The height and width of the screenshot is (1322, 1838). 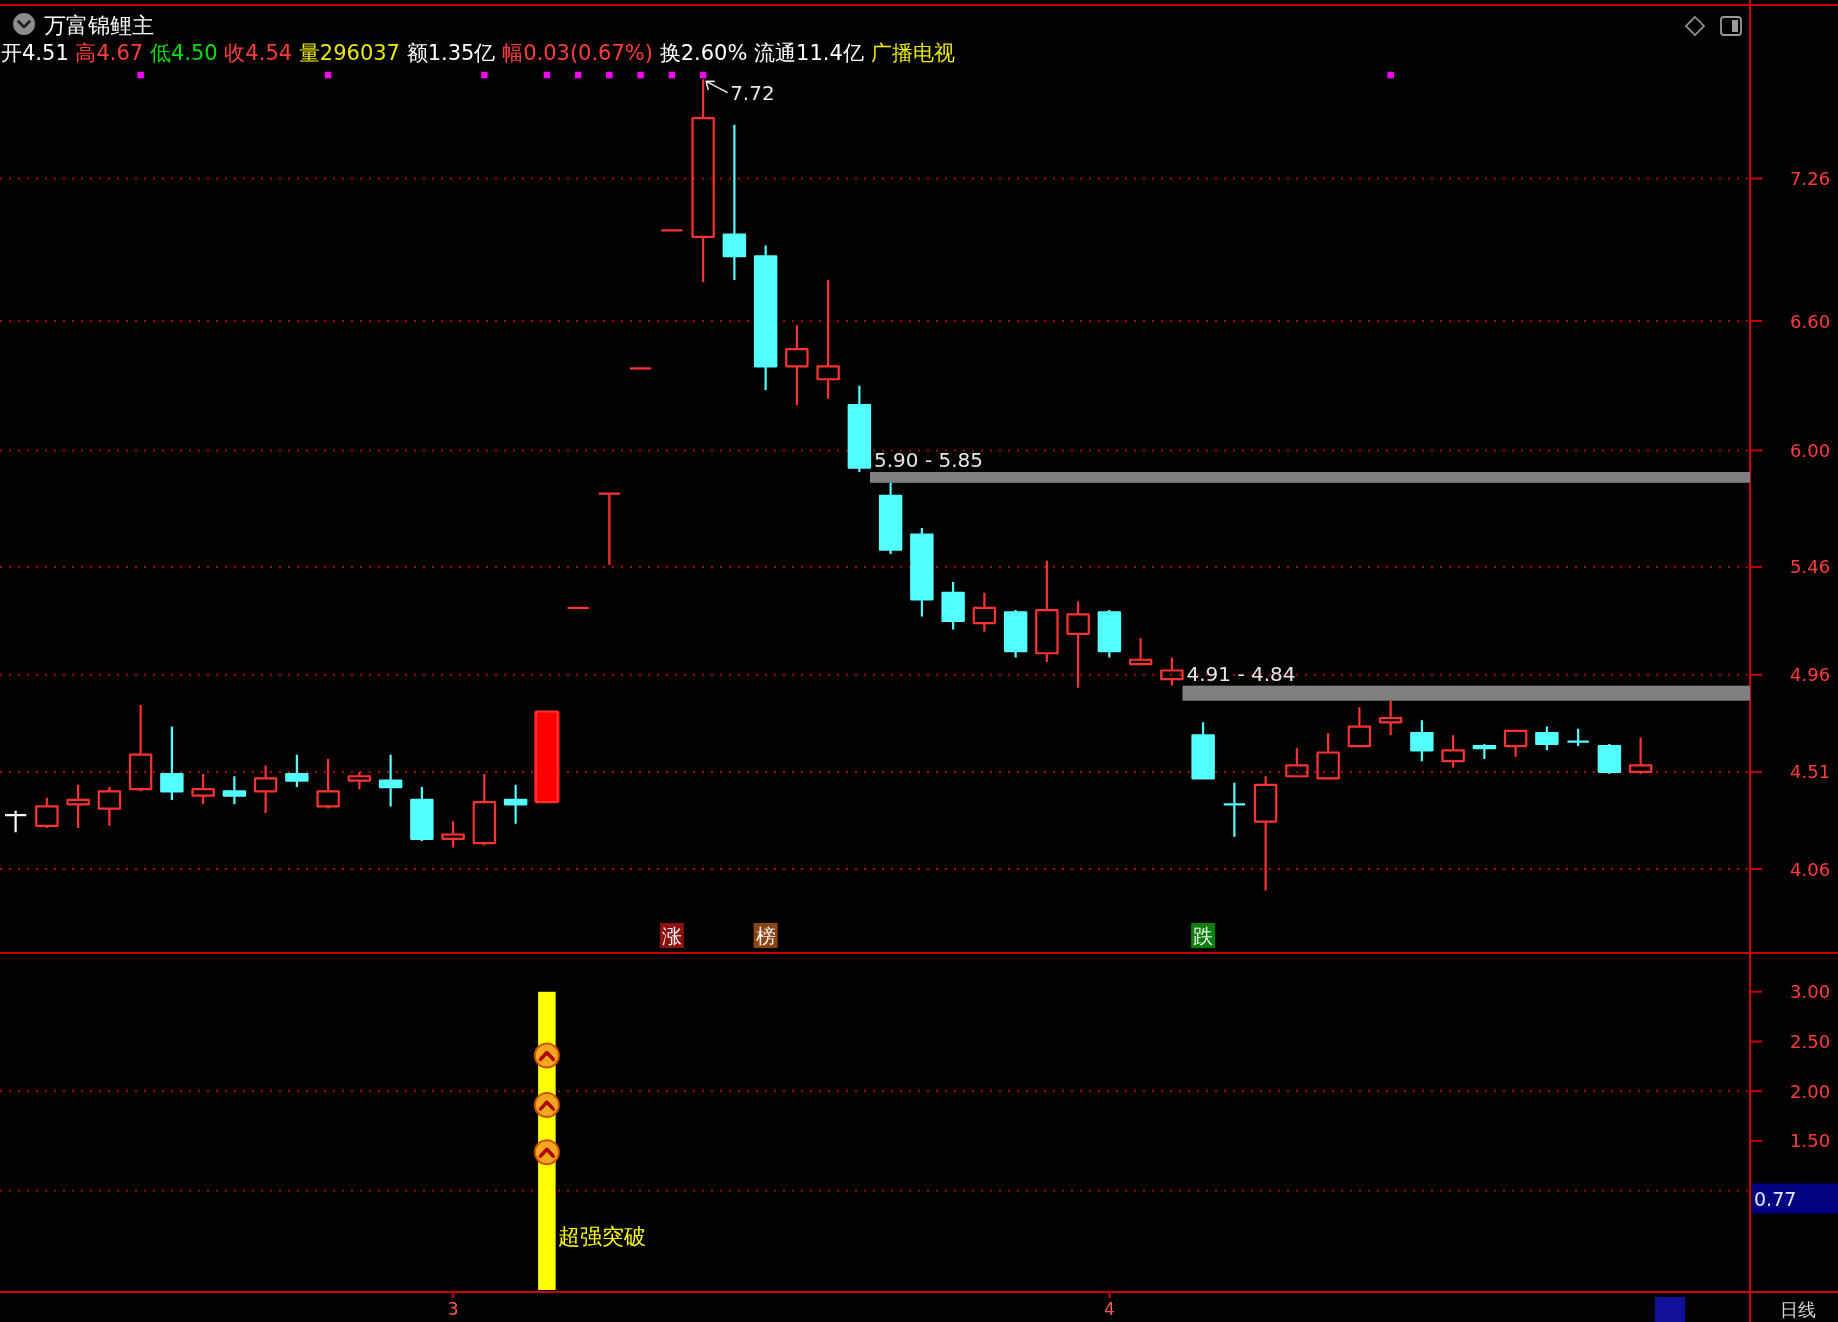 What do you see at coordinates (1810, 567) in the screenshot?
I see `y-tick-label: 5.46` at bounding box center [1810, 567].